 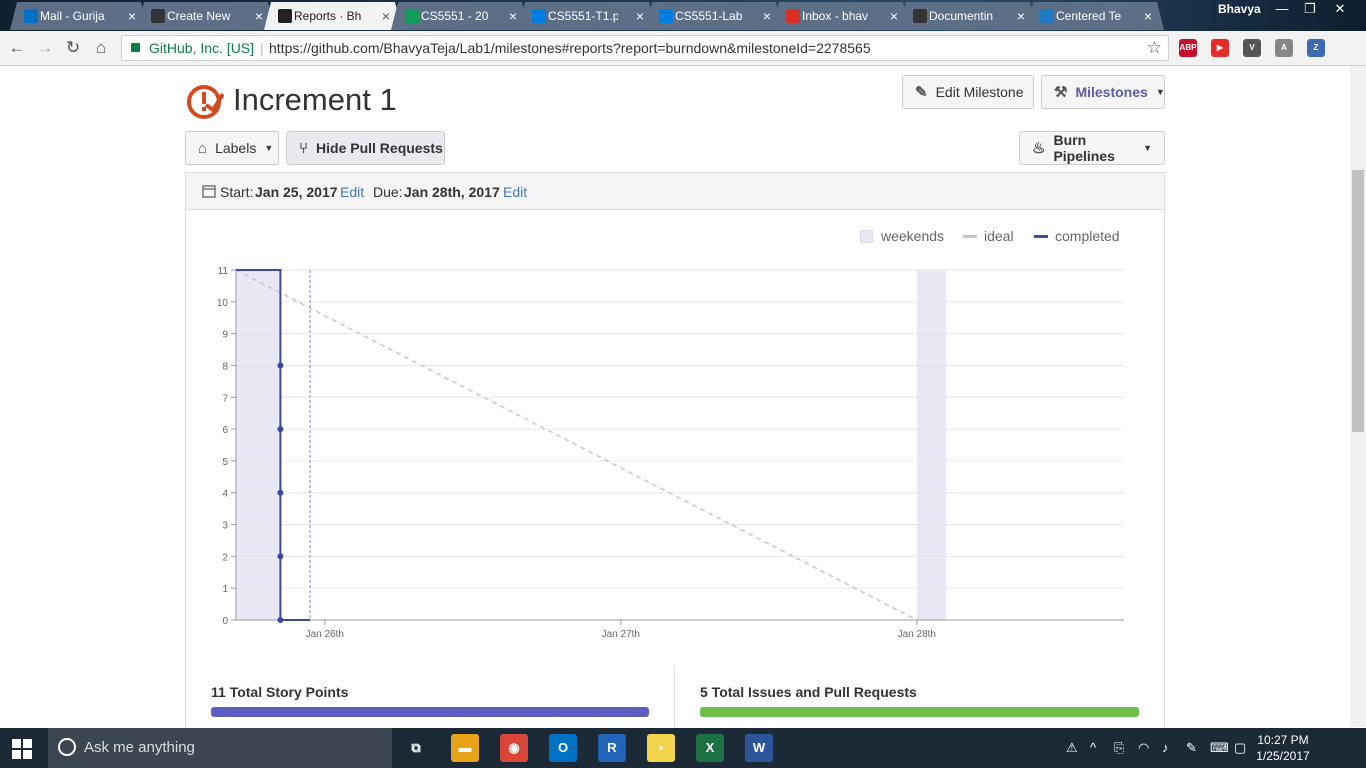 What do you see at coordinates (465, 748) in the screenshot?
I see `taskbar-app-icon: ▬` at bounding box center [465, 748].